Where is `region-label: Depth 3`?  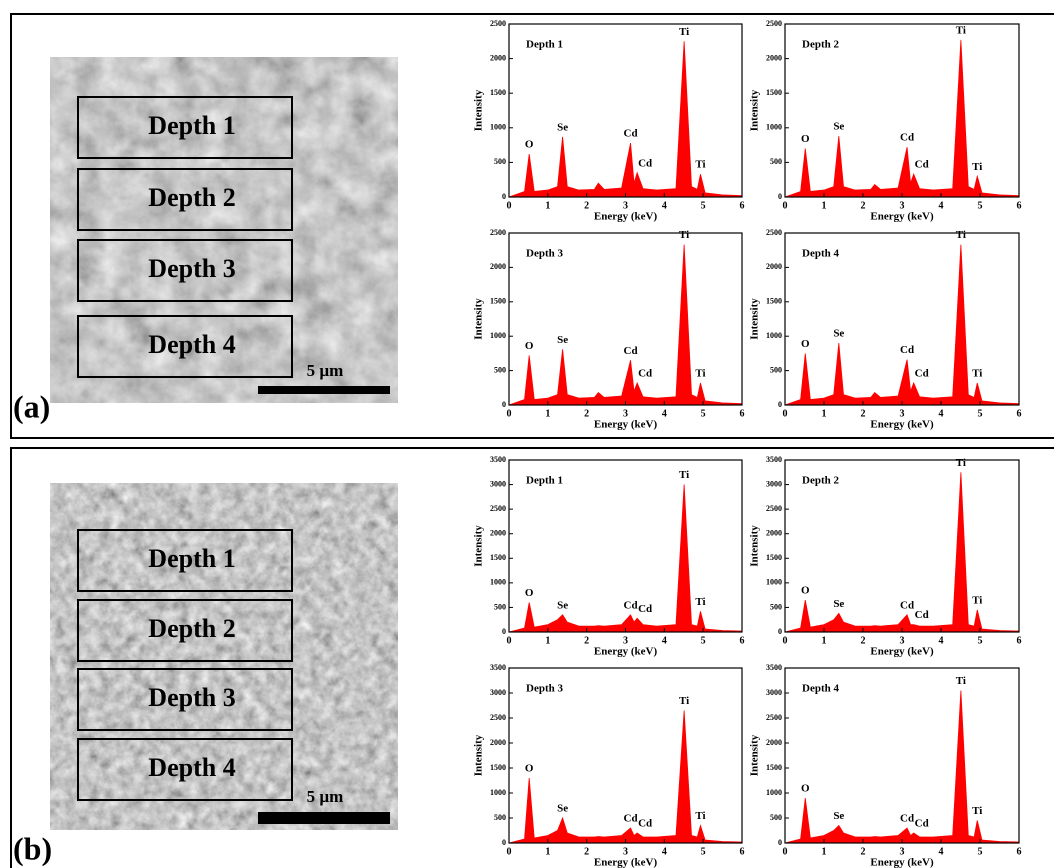 region-label: Depth 3 is located at coordinates (191, 268).